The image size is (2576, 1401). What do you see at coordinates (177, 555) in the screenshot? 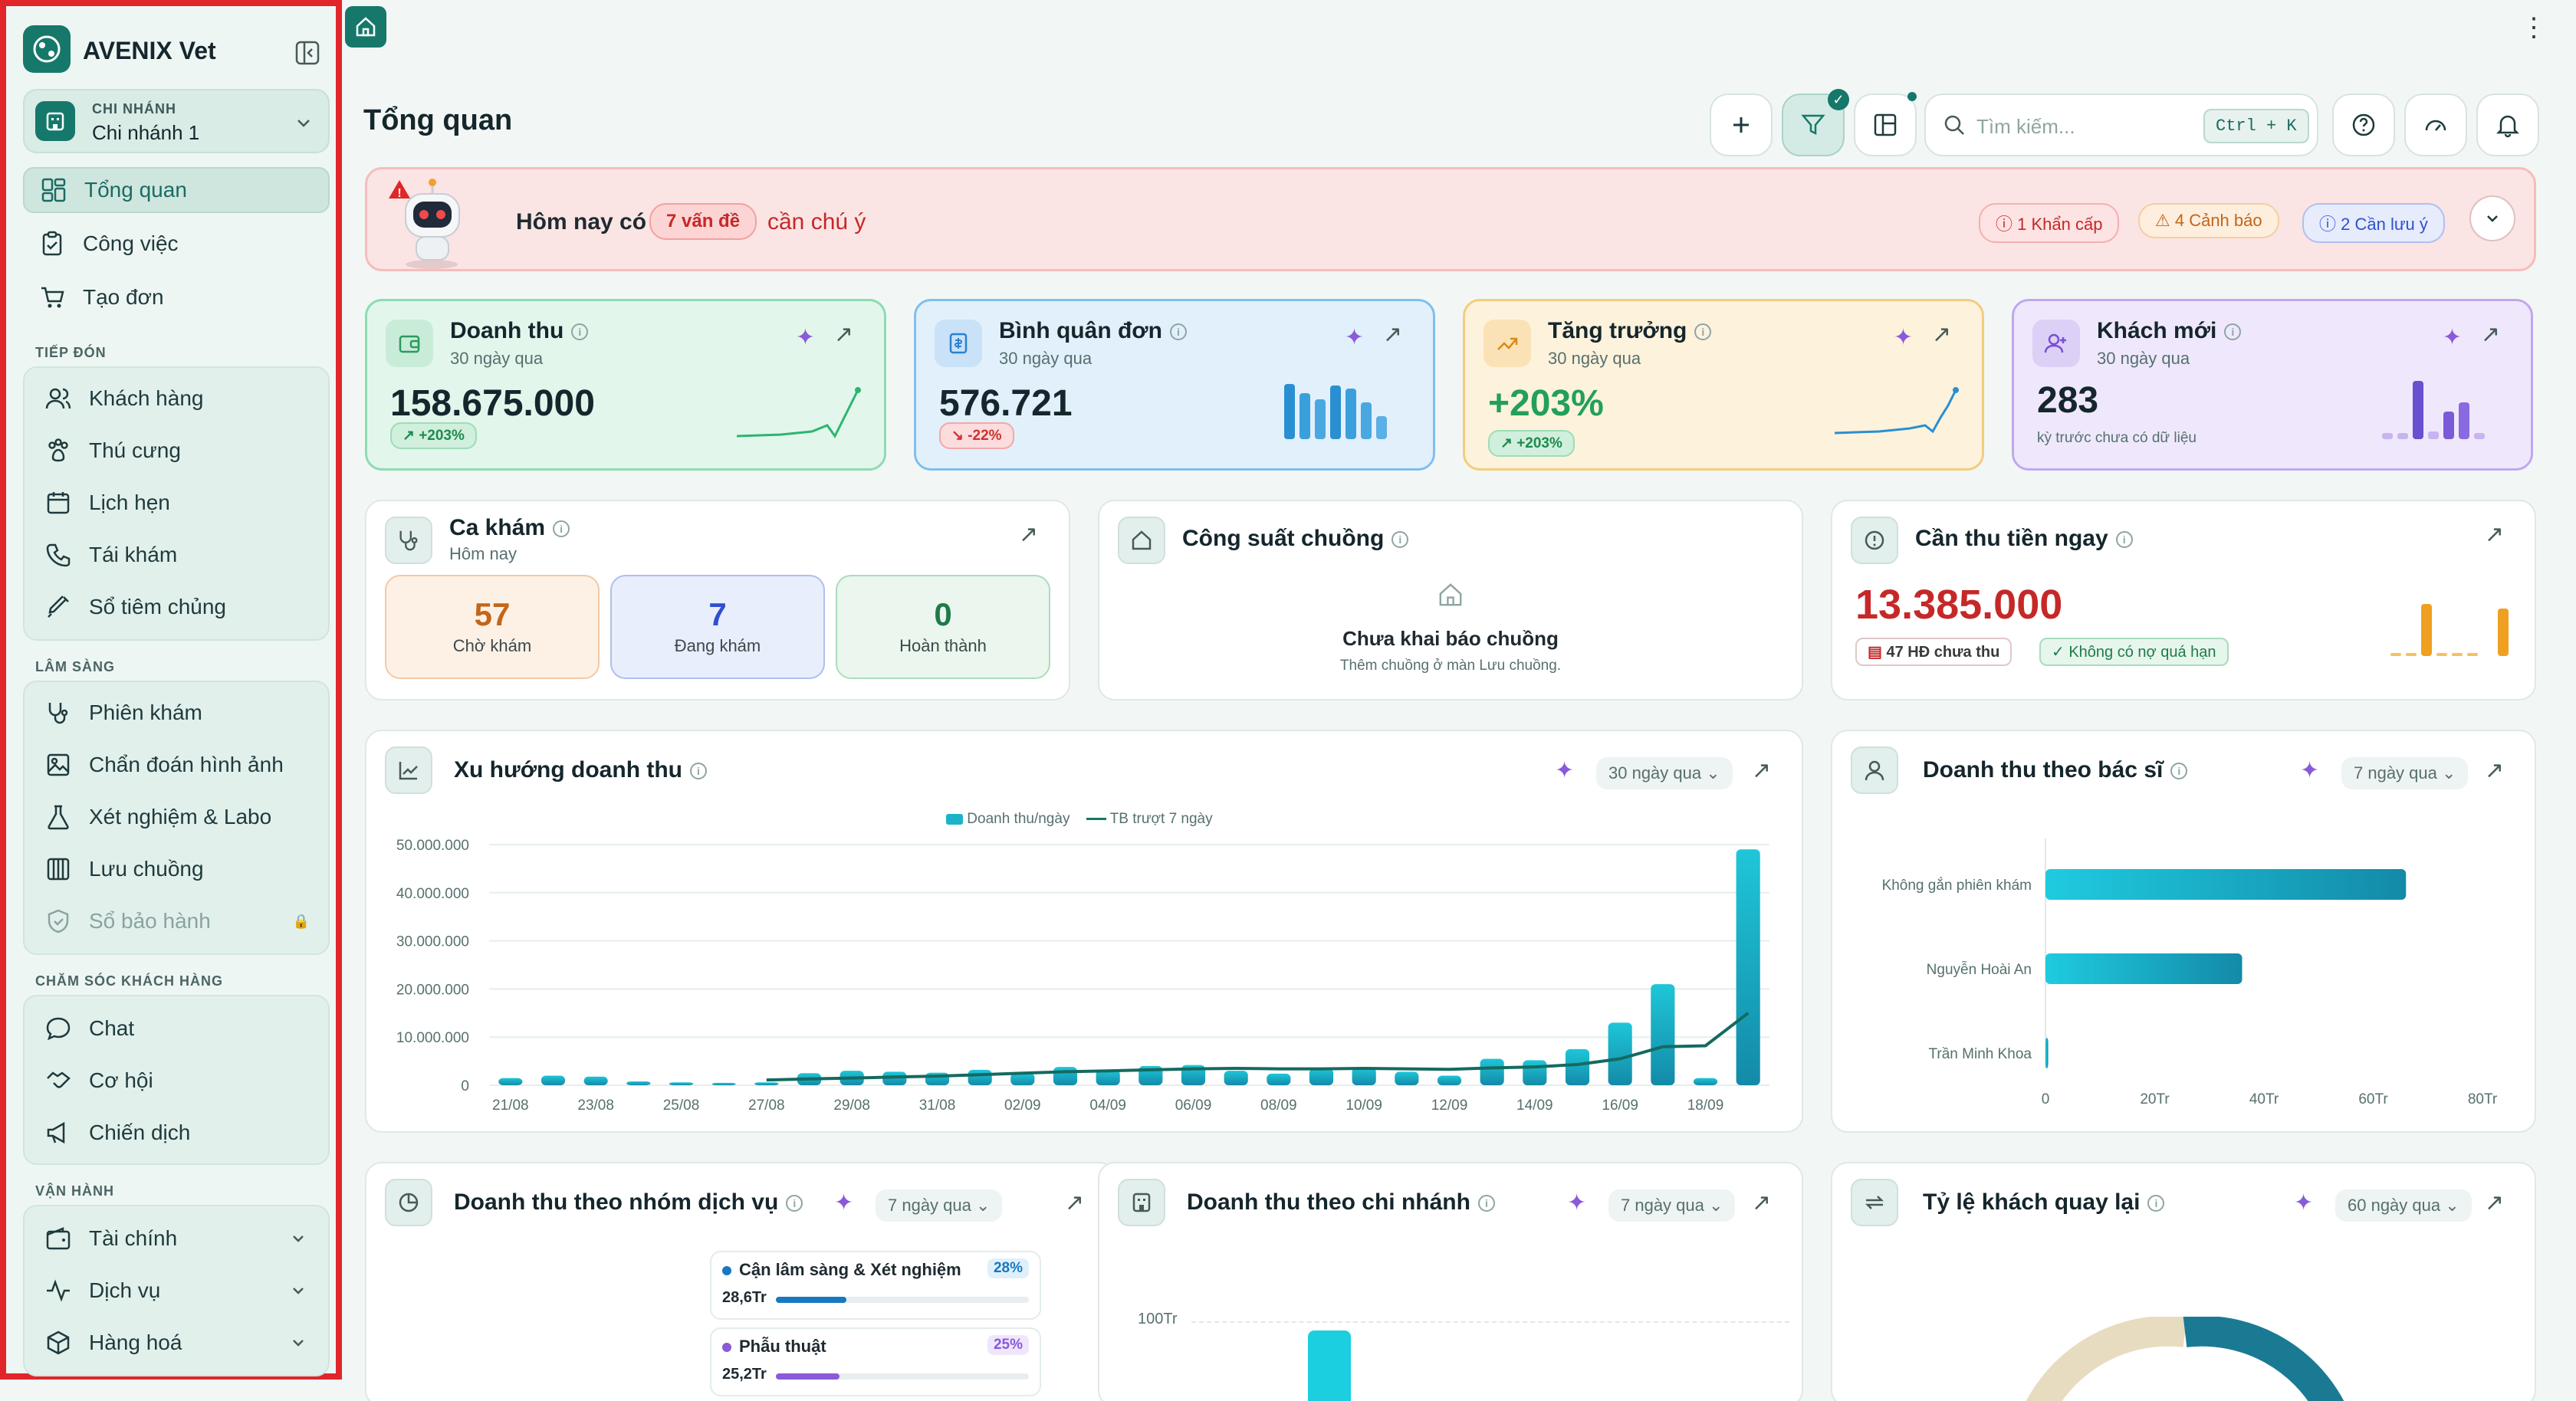
I see `nav-revisit: Tái khám` at bounding box center [177, 555].